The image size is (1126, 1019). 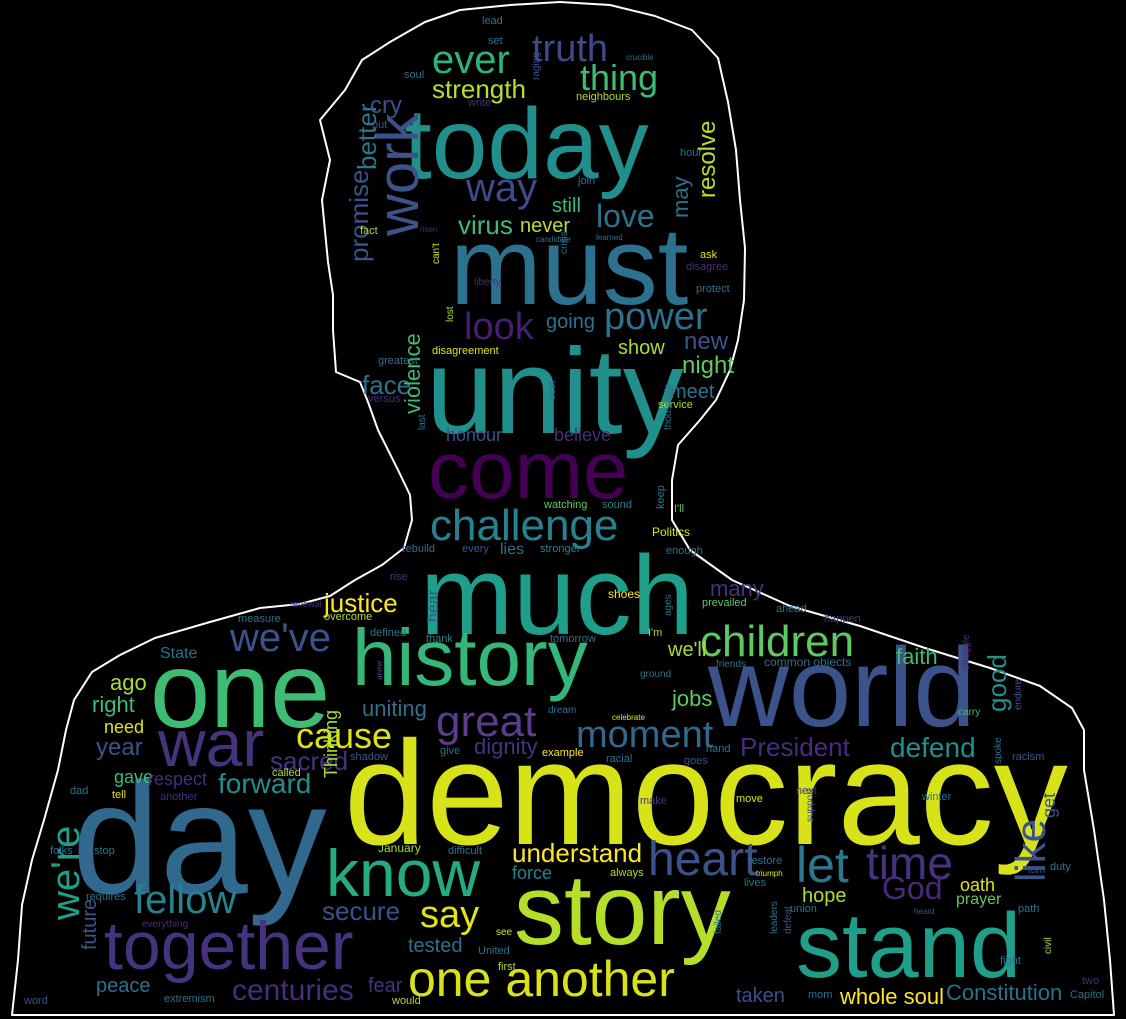 What do you see at coordinates (668, 605) in the screenshot?
I see `word-ages: ages` at bounding box center [668, 605].